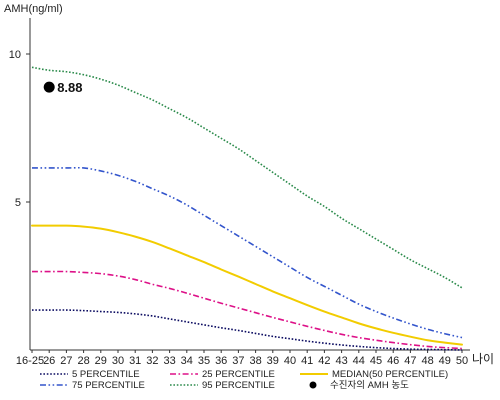 This screenshot has height=400, width=500. I want to click on legend-label-75-percentile: 75 PERCENTILE, so click(108, 385).